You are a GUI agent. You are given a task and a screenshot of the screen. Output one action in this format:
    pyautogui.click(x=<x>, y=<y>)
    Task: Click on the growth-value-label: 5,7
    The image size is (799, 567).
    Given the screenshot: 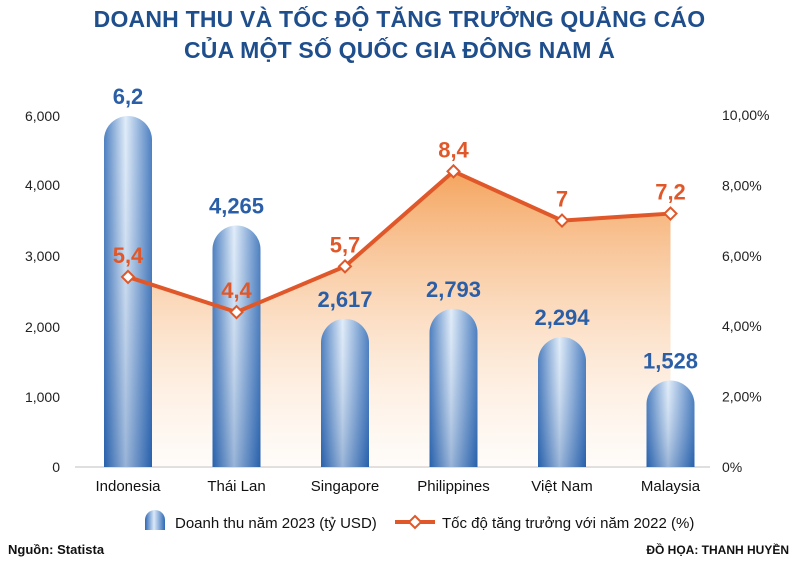 What is the action you would take?
    pyautogui.click(x=345, y=244)
    